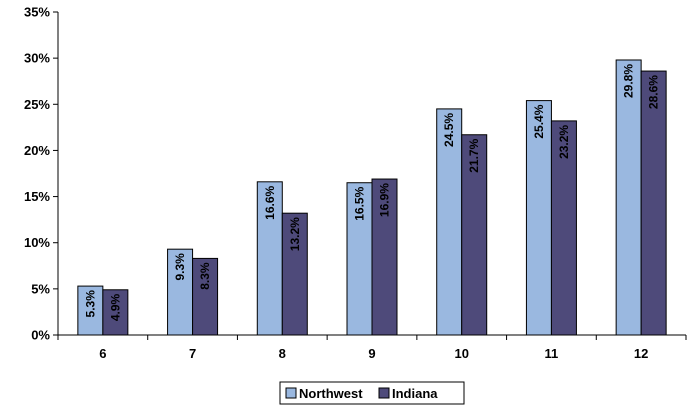 Image resolution: width=696 pixels, height=414 pixels. Describe the element at coordinates (449, 130) in the screenshot. I see `data-label: 24.5%` at that location.